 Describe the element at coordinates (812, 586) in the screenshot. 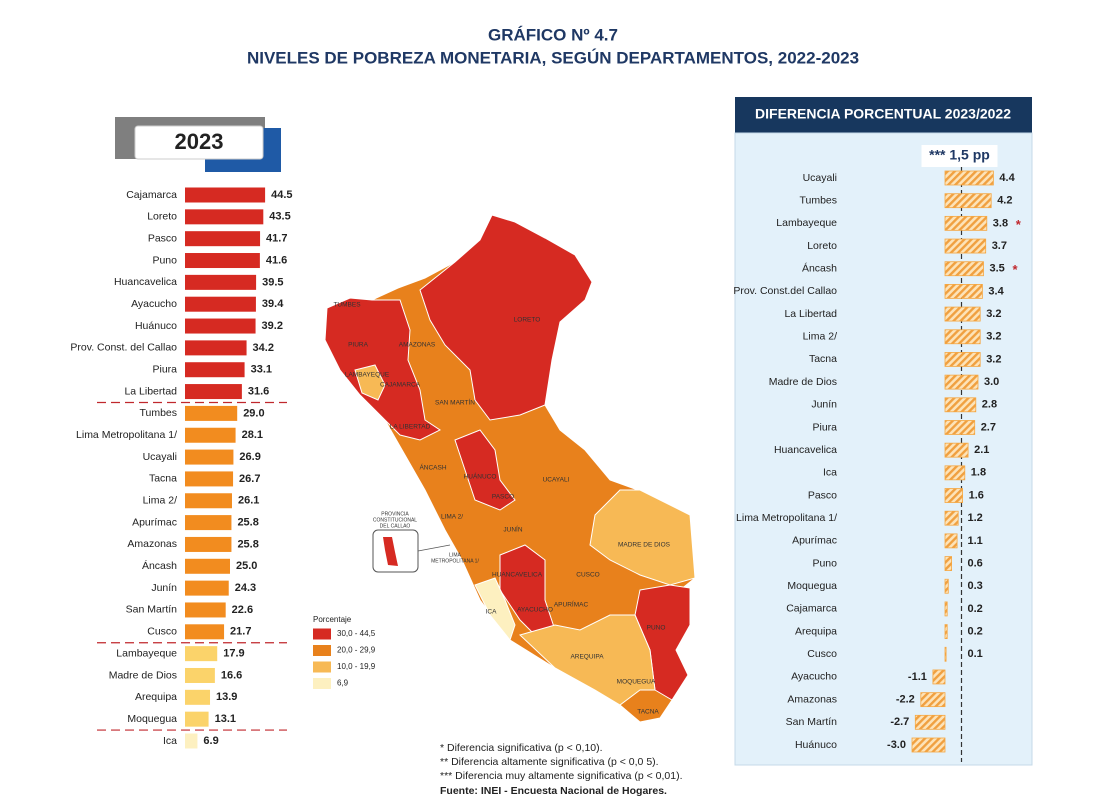

I see `category-label: Moquegua` at that location.